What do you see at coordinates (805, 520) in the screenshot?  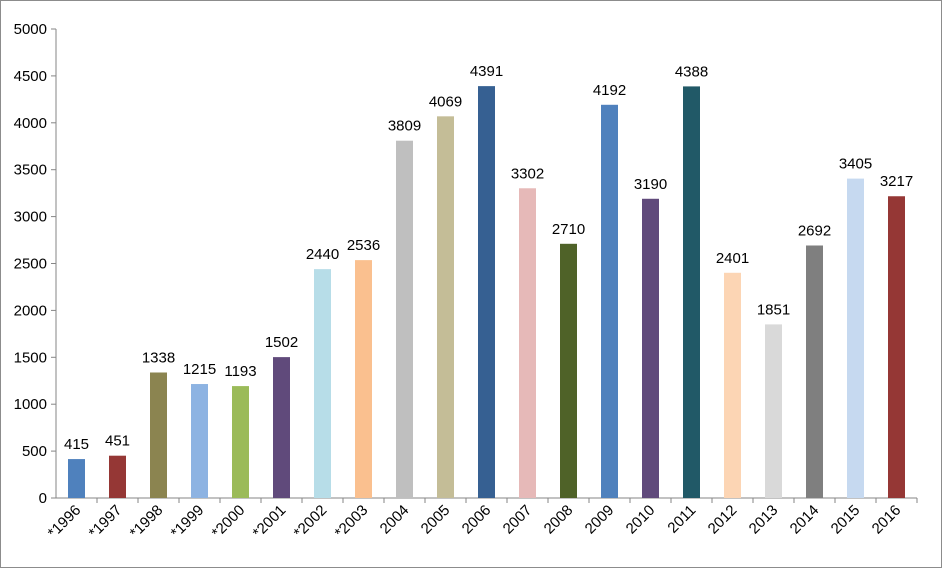 I see `x-tick-label: 2014` at bounding box center [805, 520].